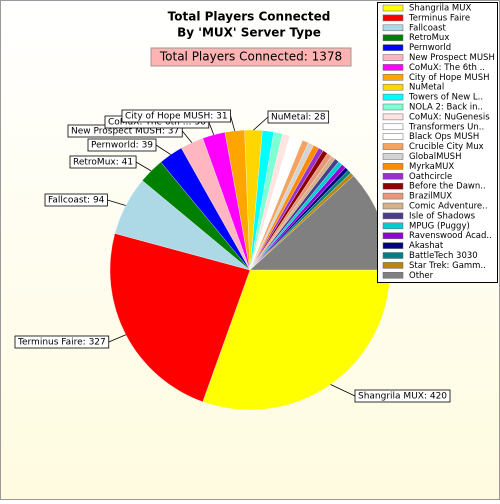 The height and width of the screenshot is (504, 500). I want to click on legend-label: Other, so click(421, 276).